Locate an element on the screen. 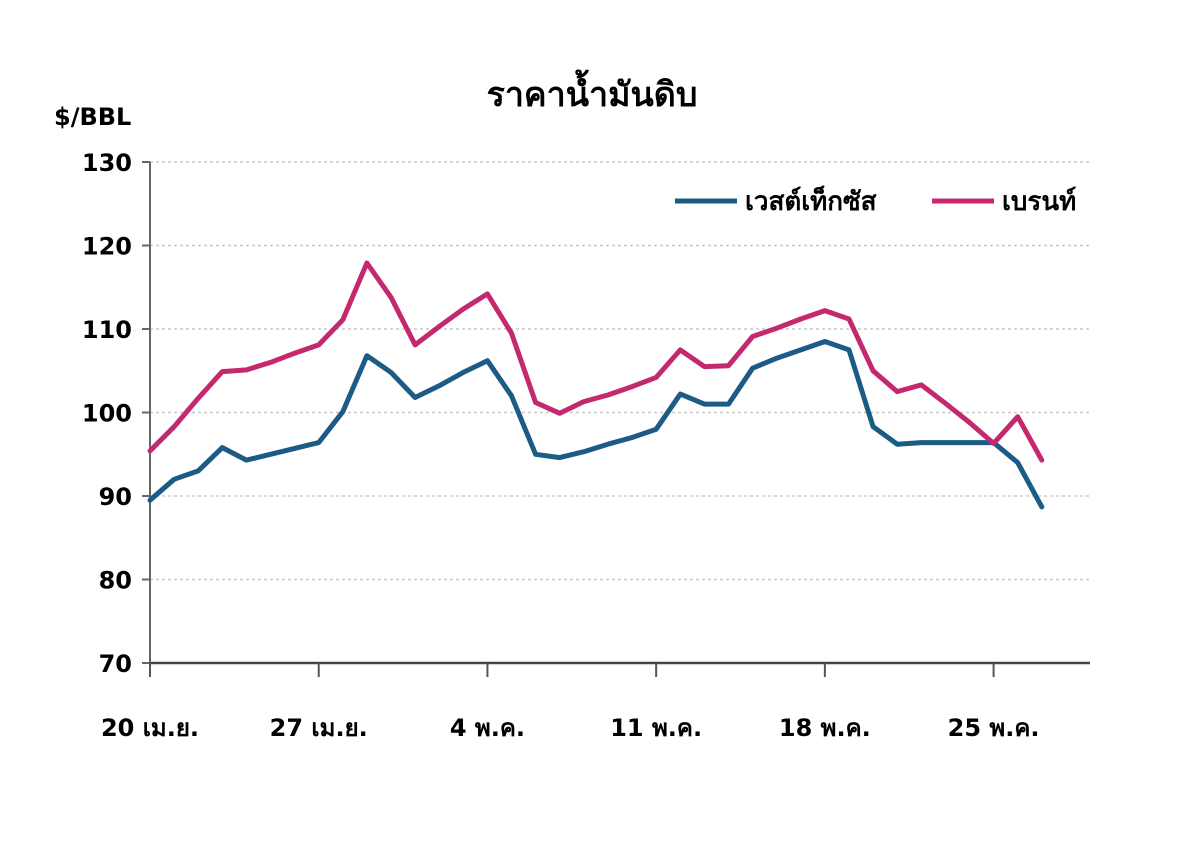  x-tick-label: 4 พ.ค. is located at coordinates (487, 728).